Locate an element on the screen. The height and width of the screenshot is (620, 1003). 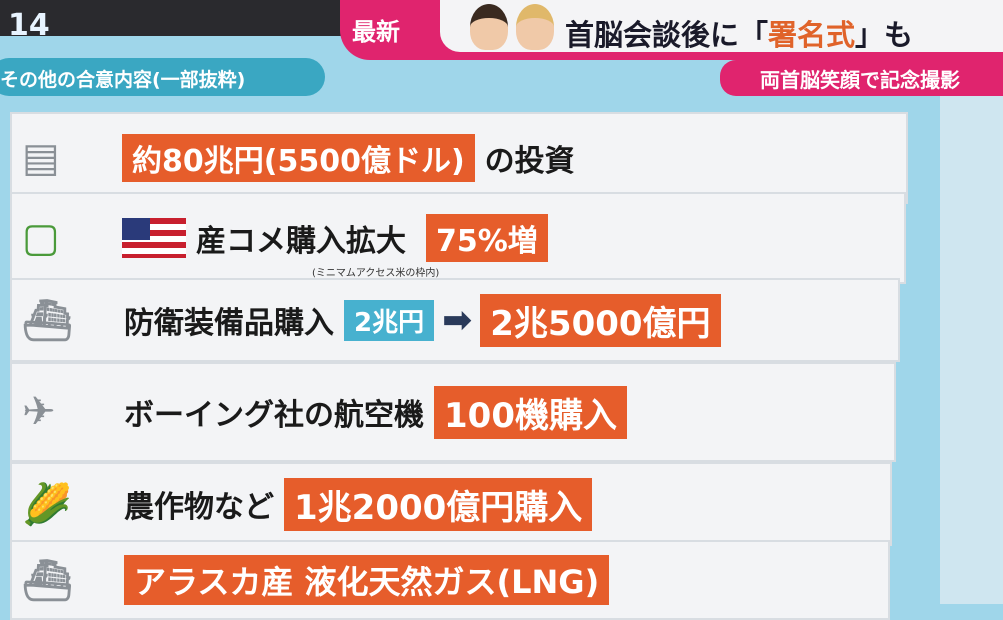
latest-badge: 最新 is located at coordinates (376, 32).